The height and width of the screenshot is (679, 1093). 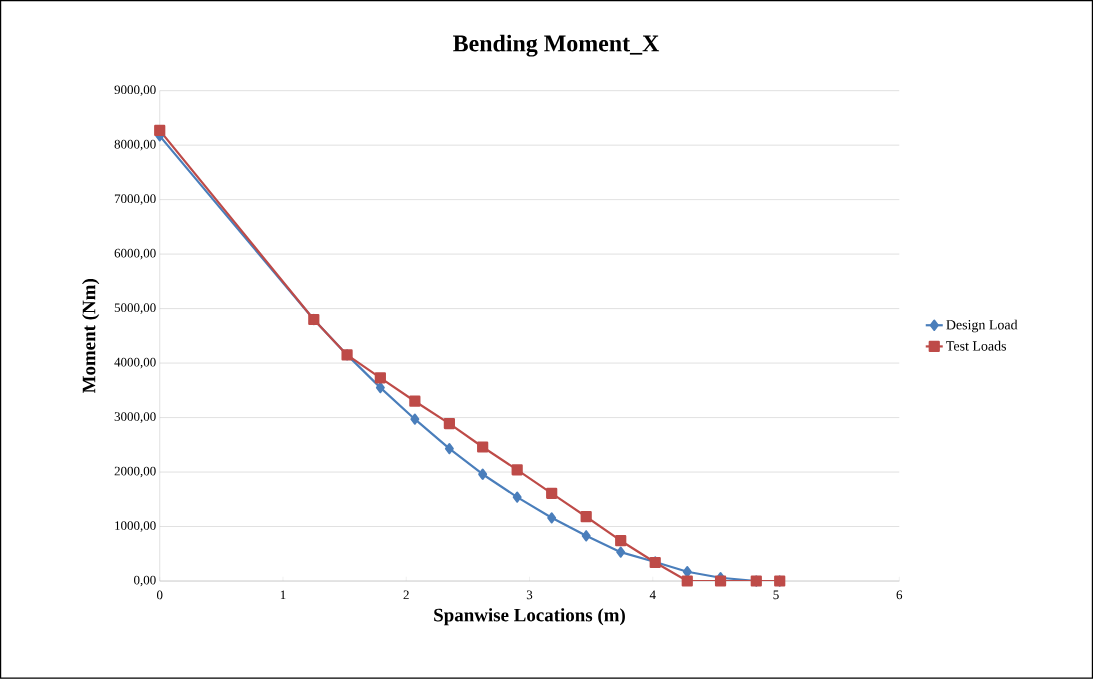 I want to click on x-tick-label: 3, so click(x=529, y=595).